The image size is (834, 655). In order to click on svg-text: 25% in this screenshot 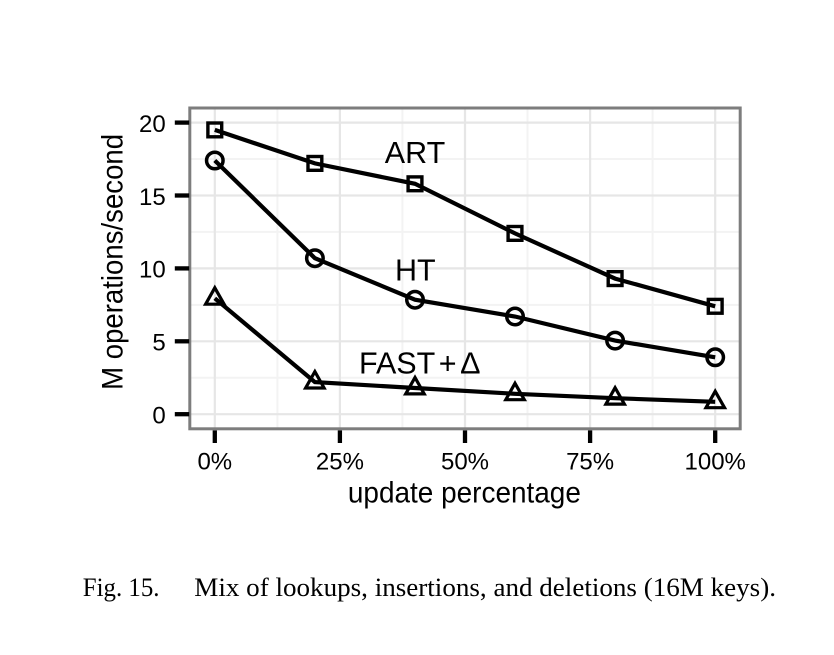, I will do `click(340, 462)`.